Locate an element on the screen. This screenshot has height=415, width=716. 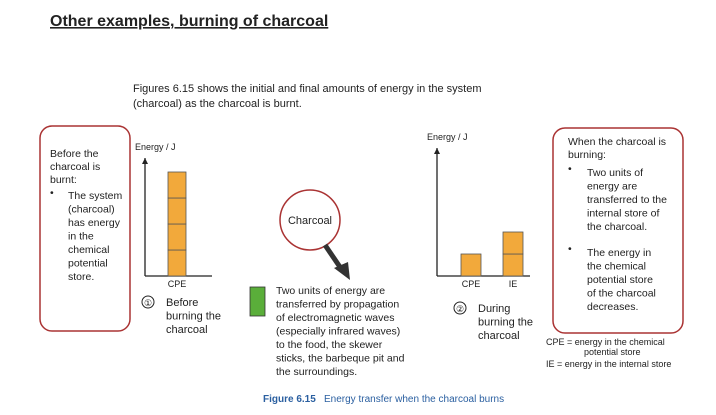
box-line: in the is located at coordinates (81, 237).